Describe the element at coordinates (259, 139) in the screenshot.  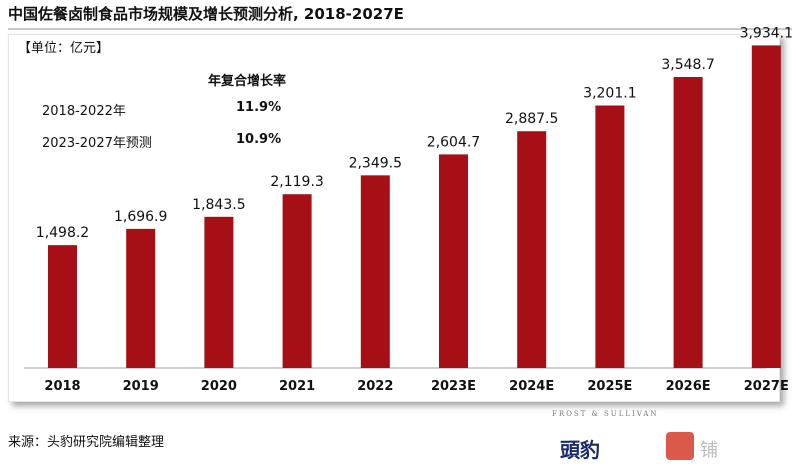
I see `cagr-rate-2: 10.9%` at that location.